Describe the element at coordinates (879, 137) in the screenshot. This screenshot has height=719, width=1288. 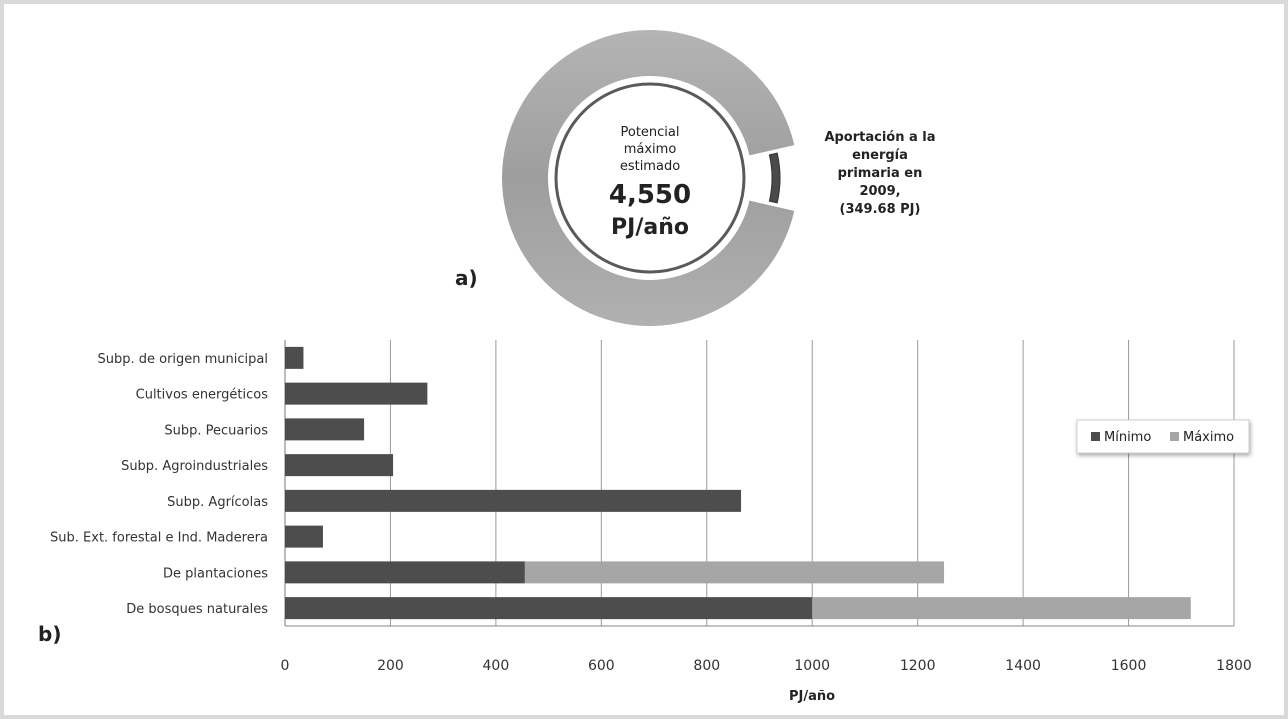
I see `callout-line1: Aportación a la` at that location.